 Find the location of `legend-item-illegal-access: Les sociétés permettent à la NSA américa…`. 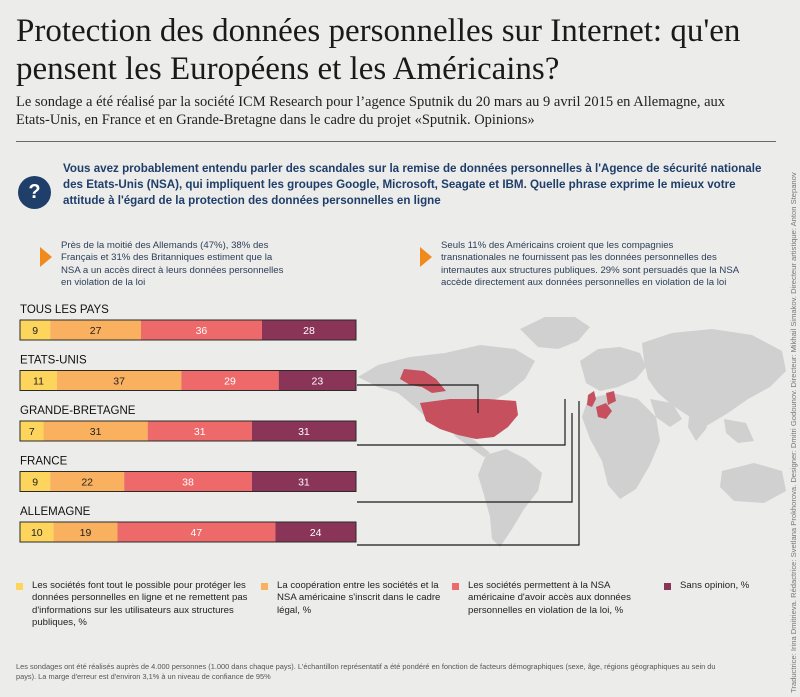

legend-item-illegal-access: Les sociétés permettent à la NSA américa… is located at coordinates (552, 598).